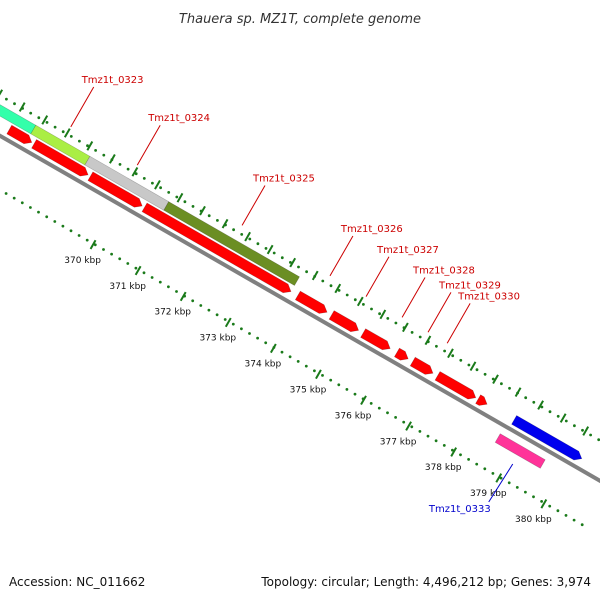 Image resolution: width=600 pixels, height=600 pixels. Describe the element at coordinates (217, 339) in the screenshot. I see `tick-label: 373 kbp` at that location.